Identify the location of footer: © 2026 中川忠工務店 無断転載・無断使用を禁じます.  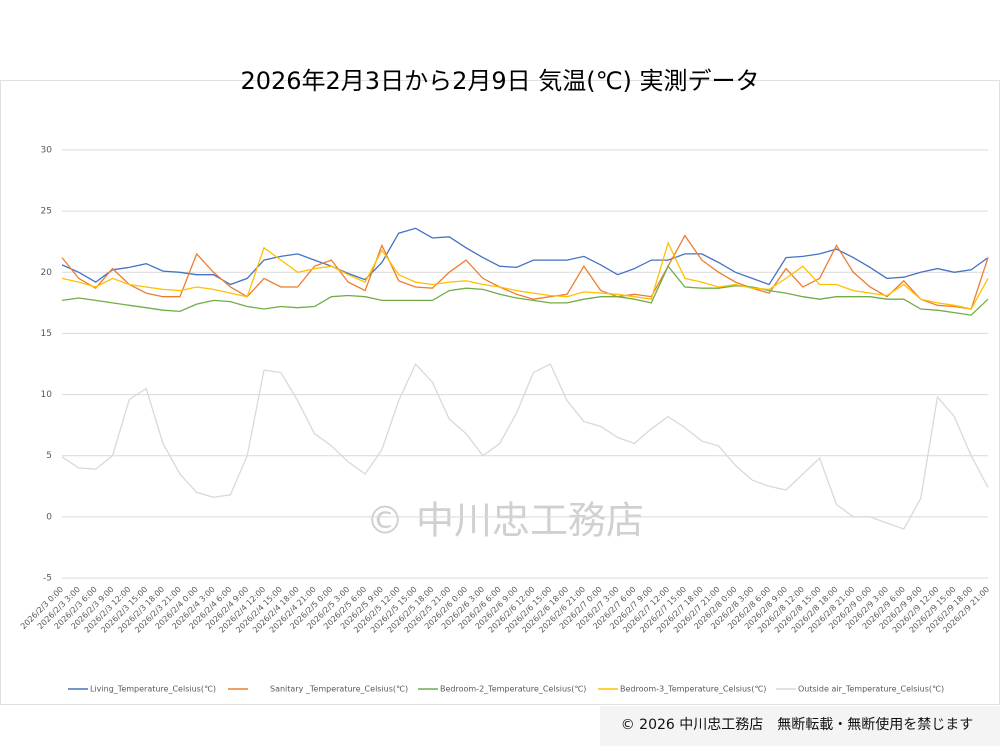
(797, 724).